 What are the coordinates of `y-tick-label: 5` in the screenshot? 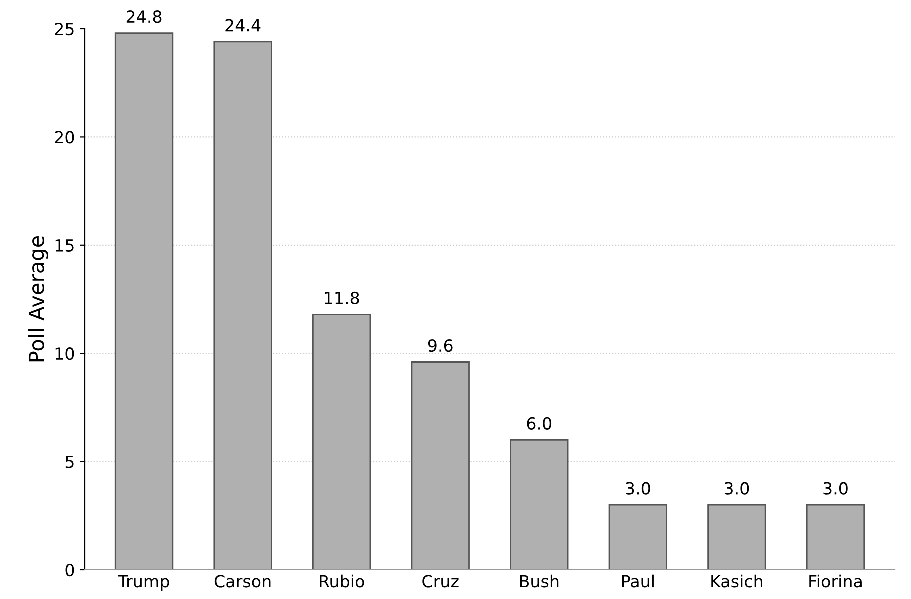 It's located at (70, 462).